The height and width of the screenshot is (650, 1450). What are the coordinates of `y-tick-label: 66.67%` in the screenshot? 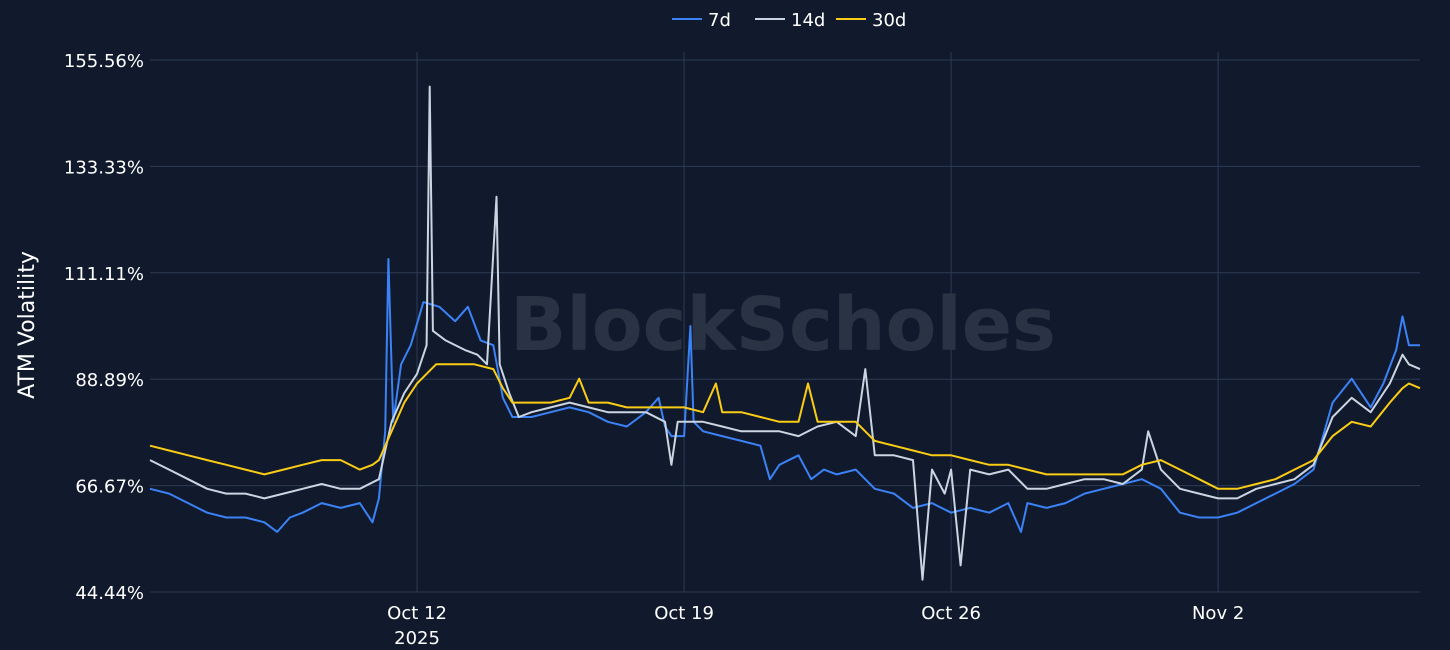 It's located at (109, 487).